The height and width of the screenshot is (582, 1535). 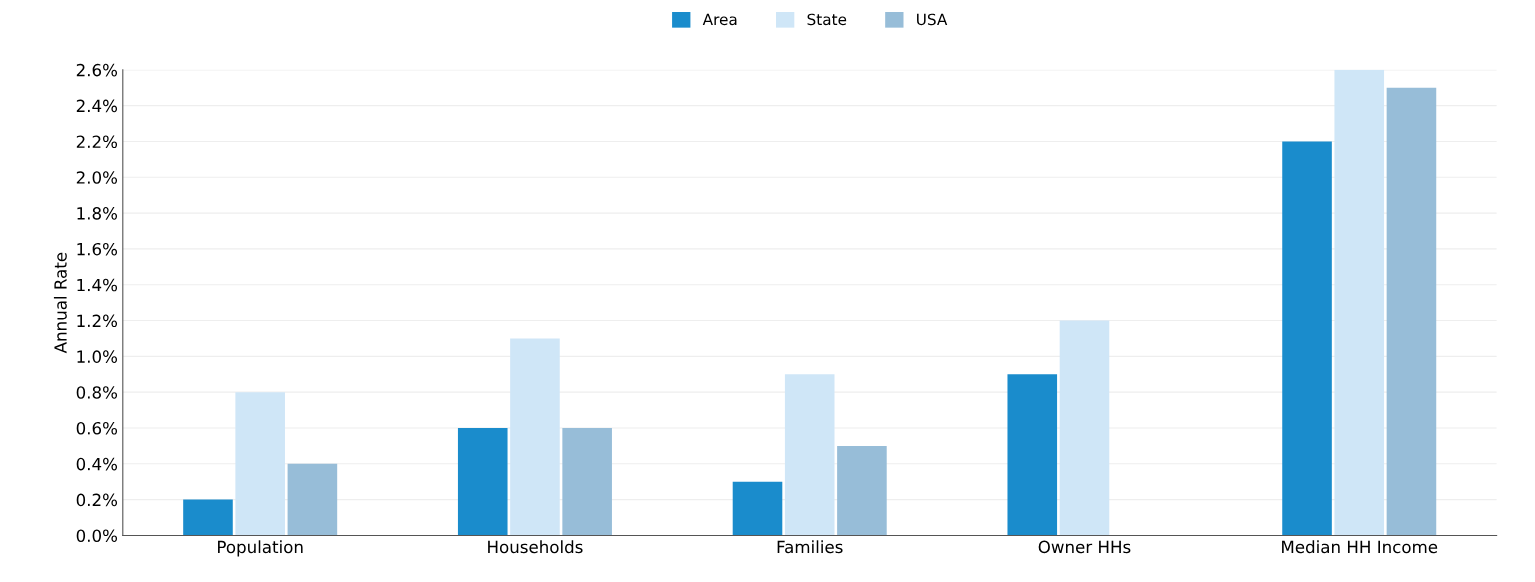 I want to click on y-tick-label: 2.0%, so click(x=97, y=177).